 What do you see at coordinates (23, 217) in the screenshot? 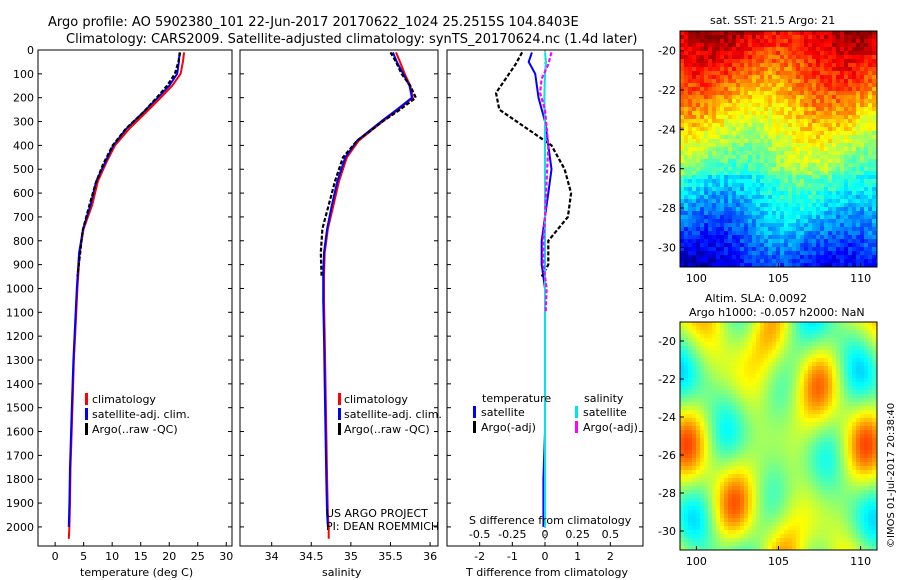
I see `y-tick-label: 700` at bounding box center [23, 217].